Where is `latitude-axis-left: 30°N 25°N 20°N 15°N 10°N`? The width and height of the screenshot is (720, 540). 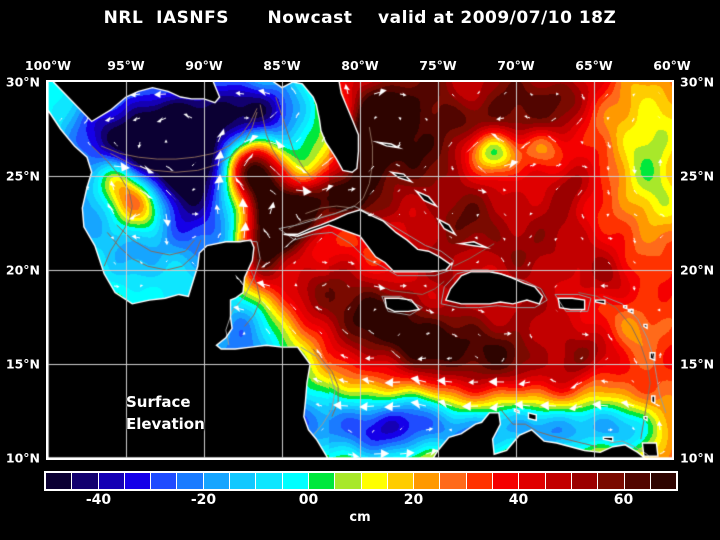
latitude-axis-left: 30°N 25°N 20°N 15°N 10°N is located at coordinates (22, 270).